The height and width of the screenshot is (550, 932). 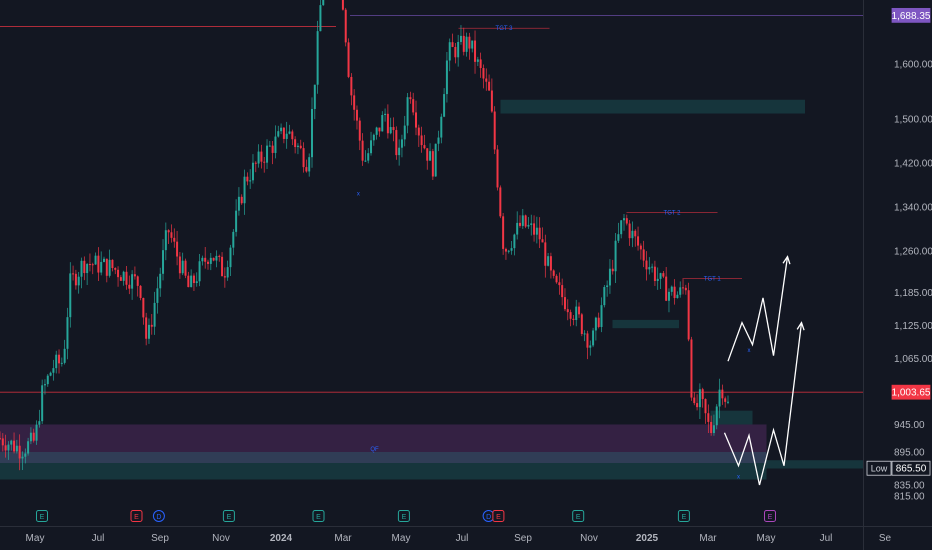 What do you see at coordinates (815, 464) in the screenshot?
I see `zone-demand` at bounding box center [815, 464].